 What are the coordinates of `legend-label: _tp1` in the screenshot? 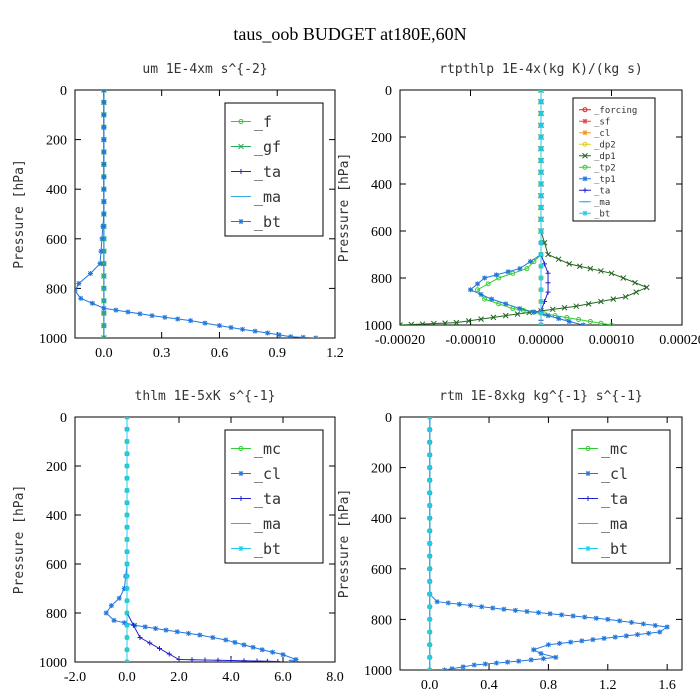 It's located at (605, 180).